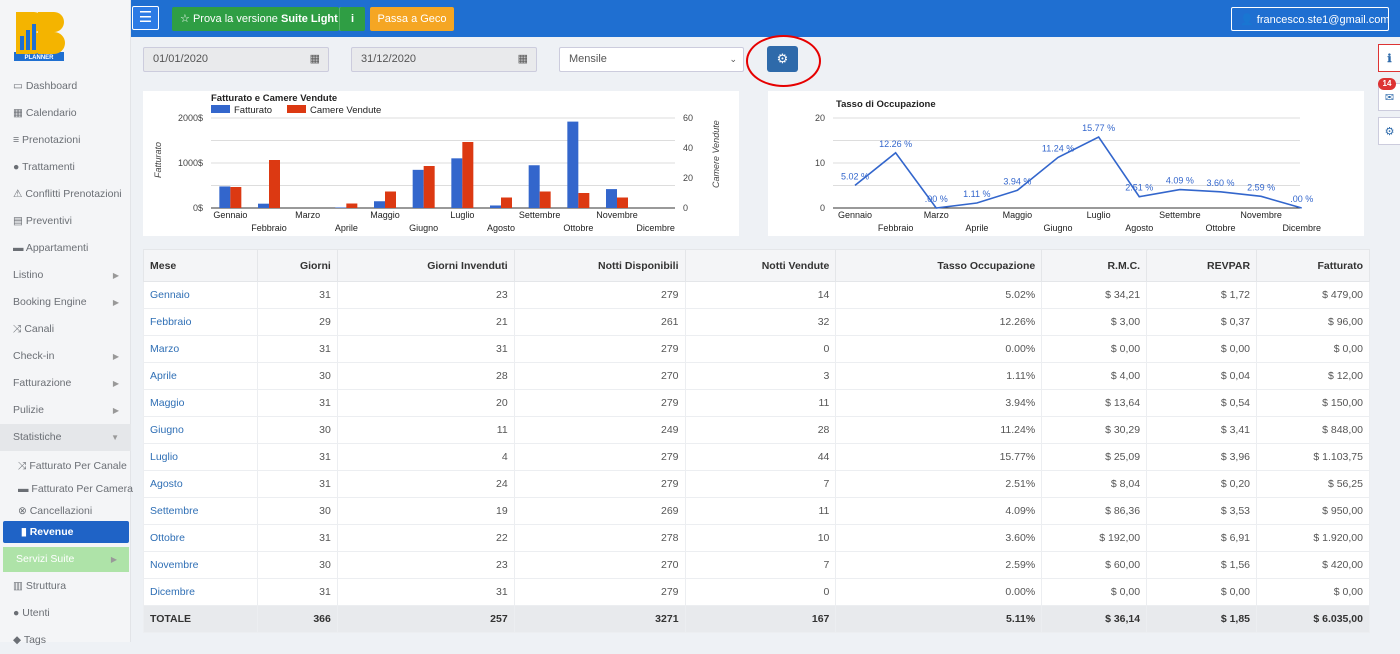  What do you see at coordinates (1389, 58) in the screenshot?
I see `info-side-button: ℹ` at bounding box center [1389, 58].